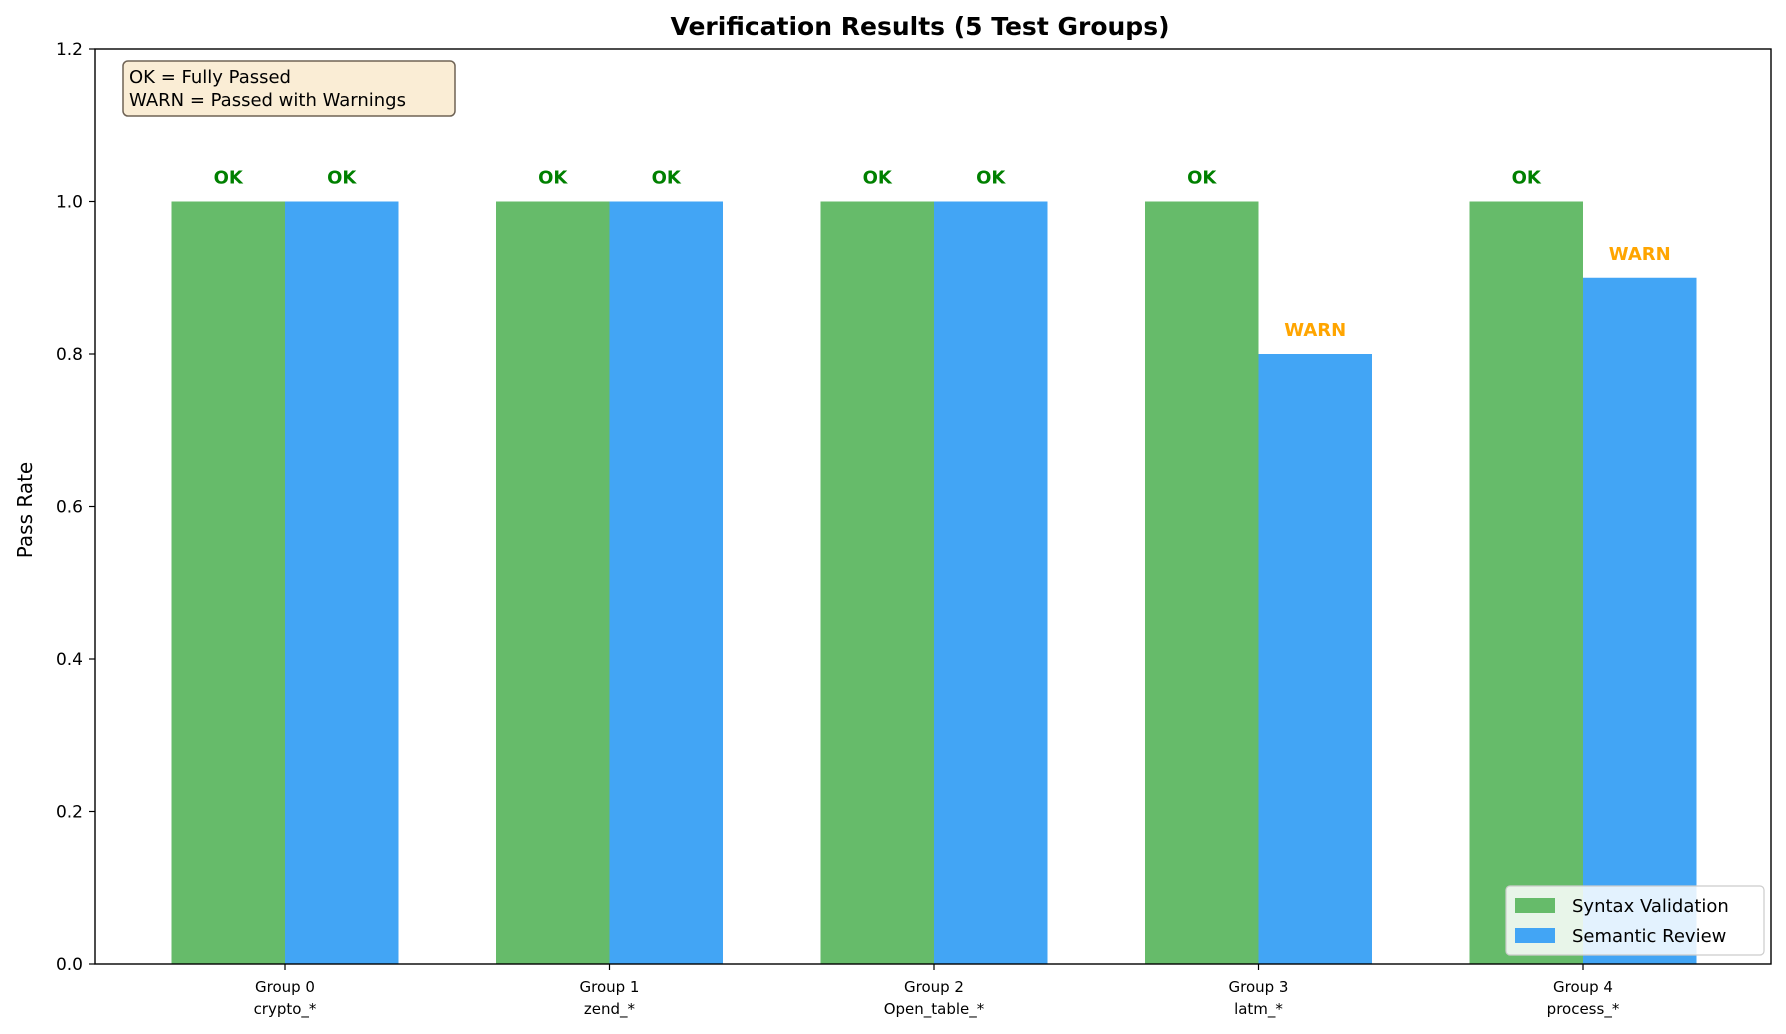 The image size is (1786, 1034). Describe the element at coordinates (934, 1009) in the screenshot. I see `x-tick-label-pattern: Open_table_*` at that location.